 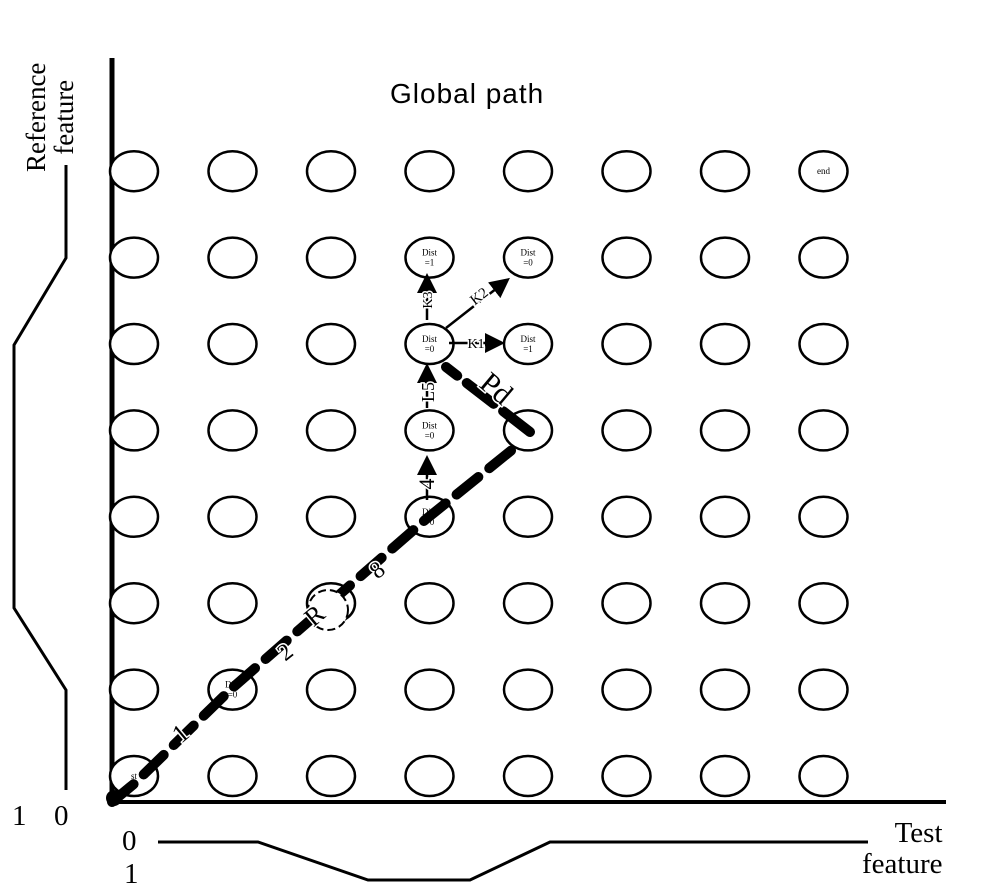 I want to click on y-axis-label-line-2: feature, so click(x=64, y=117).